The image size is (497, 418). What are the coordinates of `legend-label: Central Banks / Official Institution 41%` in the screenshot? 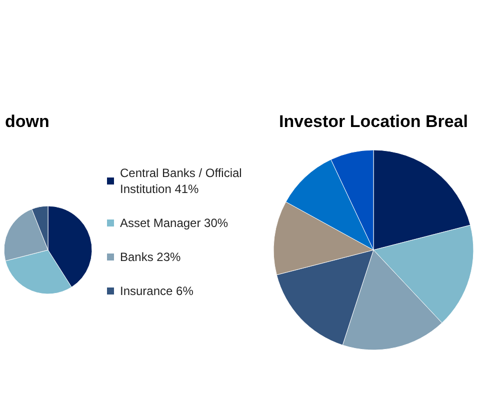 It's located at (183, 181).